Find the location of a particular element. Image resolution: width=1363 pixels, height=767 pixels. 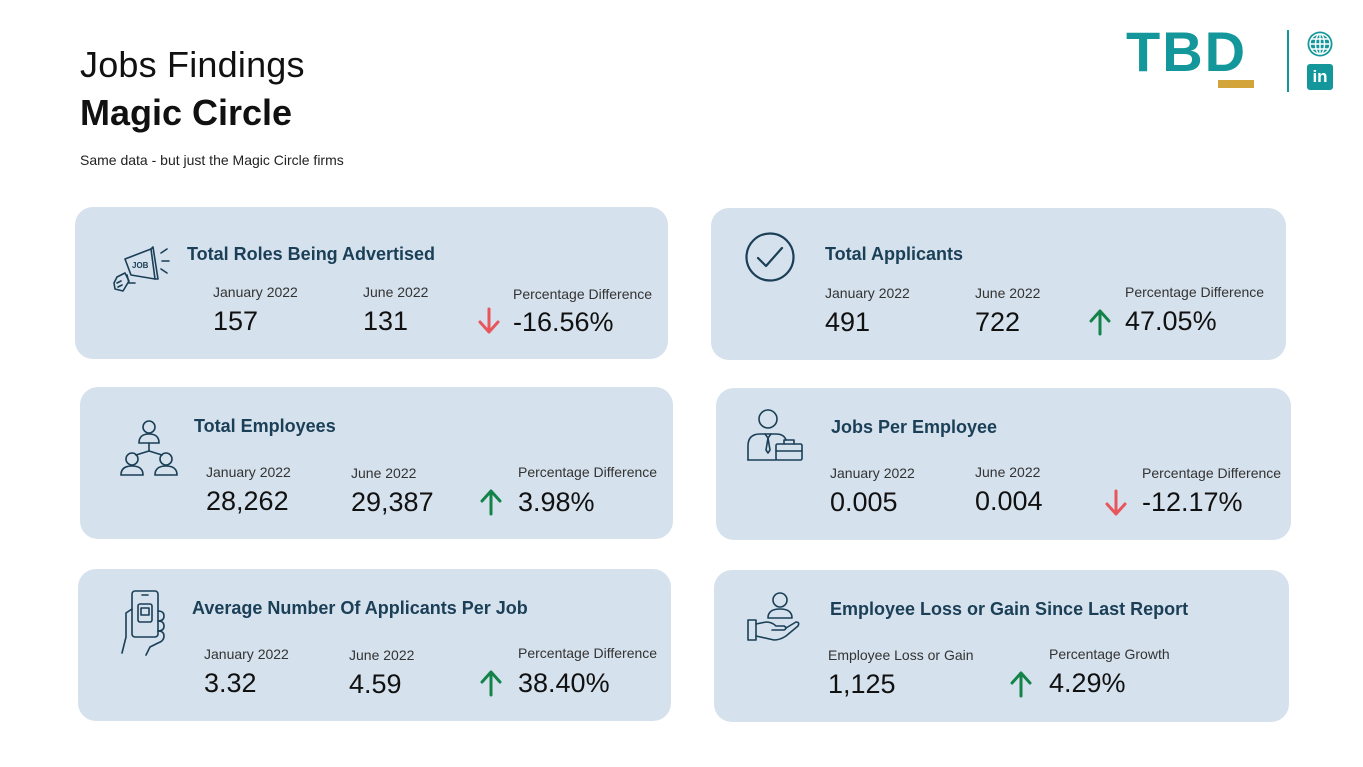

col2-value: 722 is located at coordinates (998, 322).